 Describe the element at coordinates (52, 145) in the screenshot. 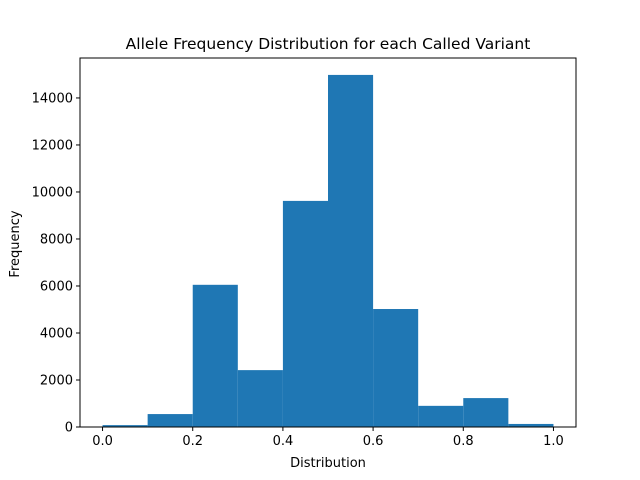

I see `y-tick-label: 12000` at that location.